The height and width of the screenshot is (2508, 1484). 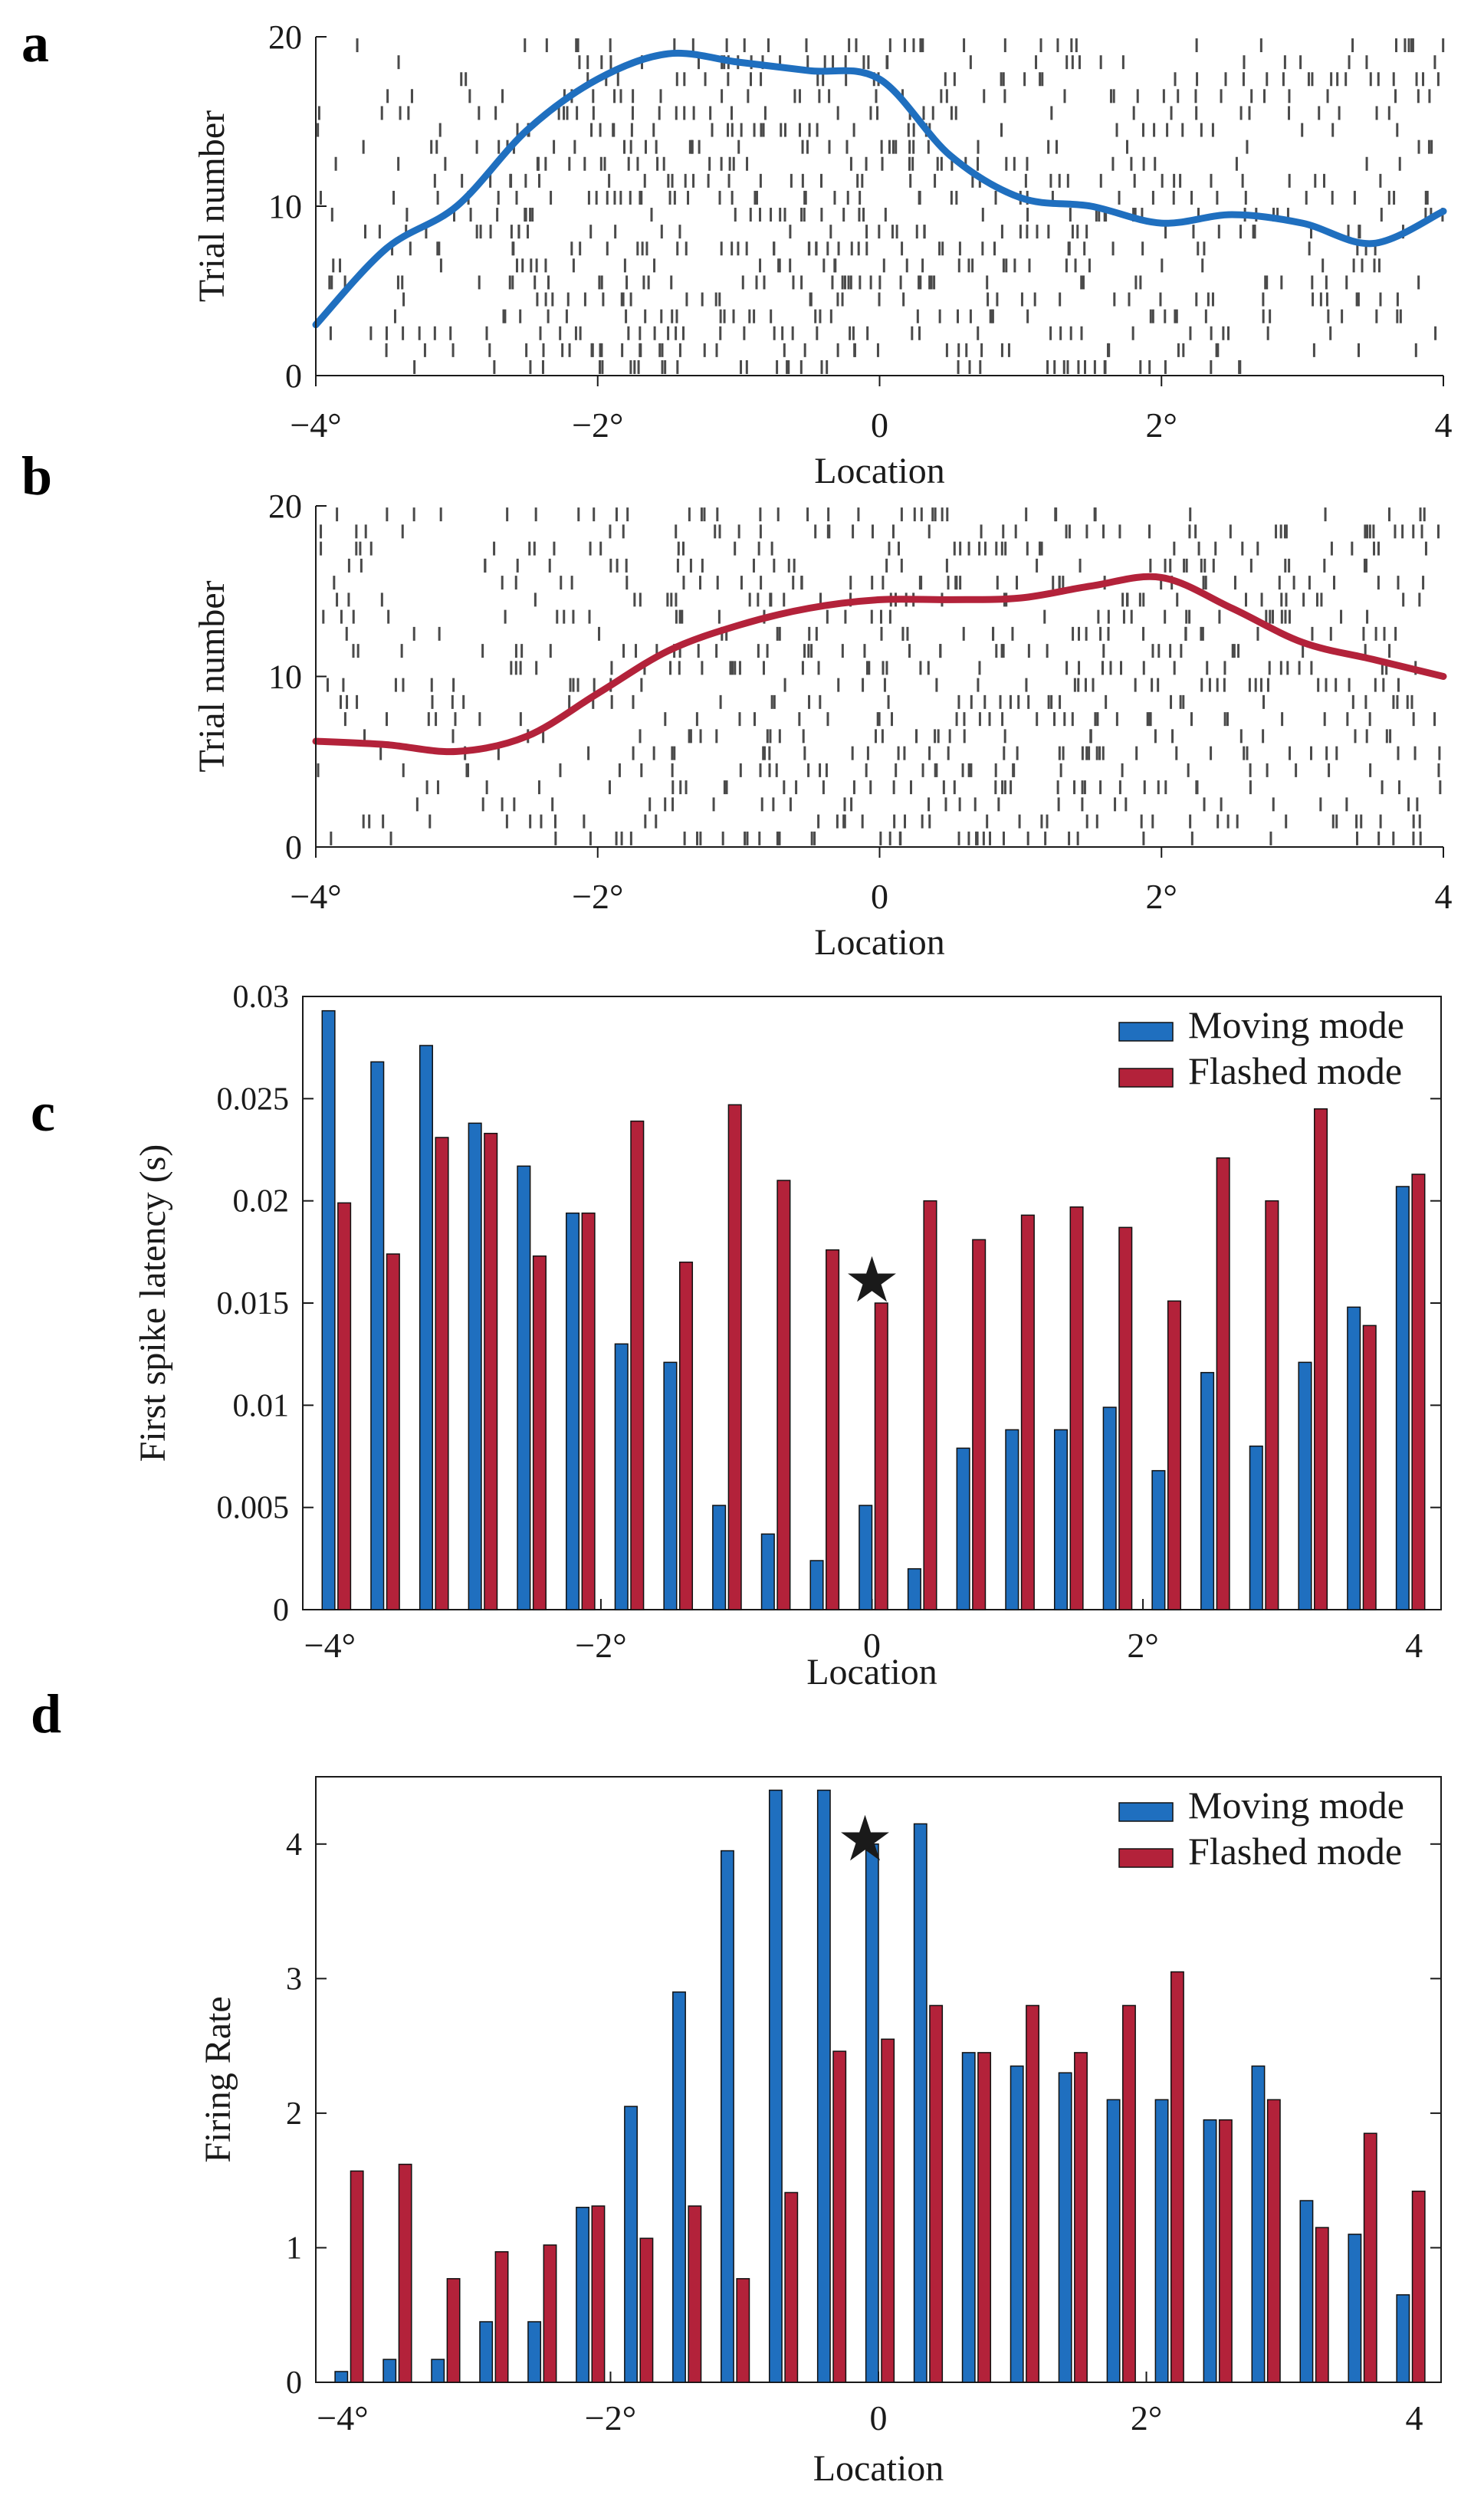 I want to click on y-axis-label: Firing Rate, so click(x=218, y=2079).